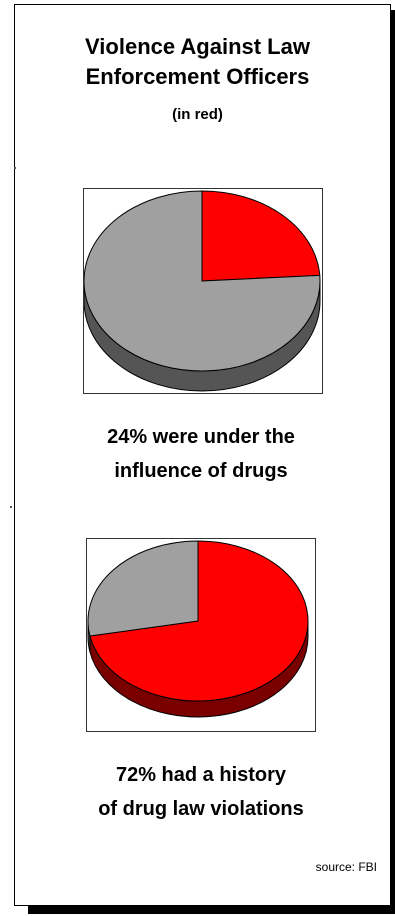  What do you see at coordinates (197, 76) in the screenshot?
I see `chart-title-line2: Enforcement Officers` at bounding box center [197, 76].